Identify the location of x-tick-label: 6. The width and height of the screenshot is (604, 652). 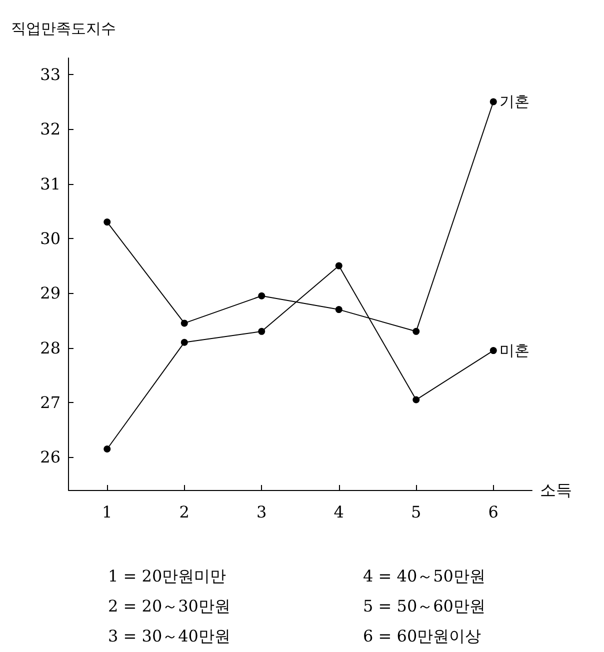
(493, 512).